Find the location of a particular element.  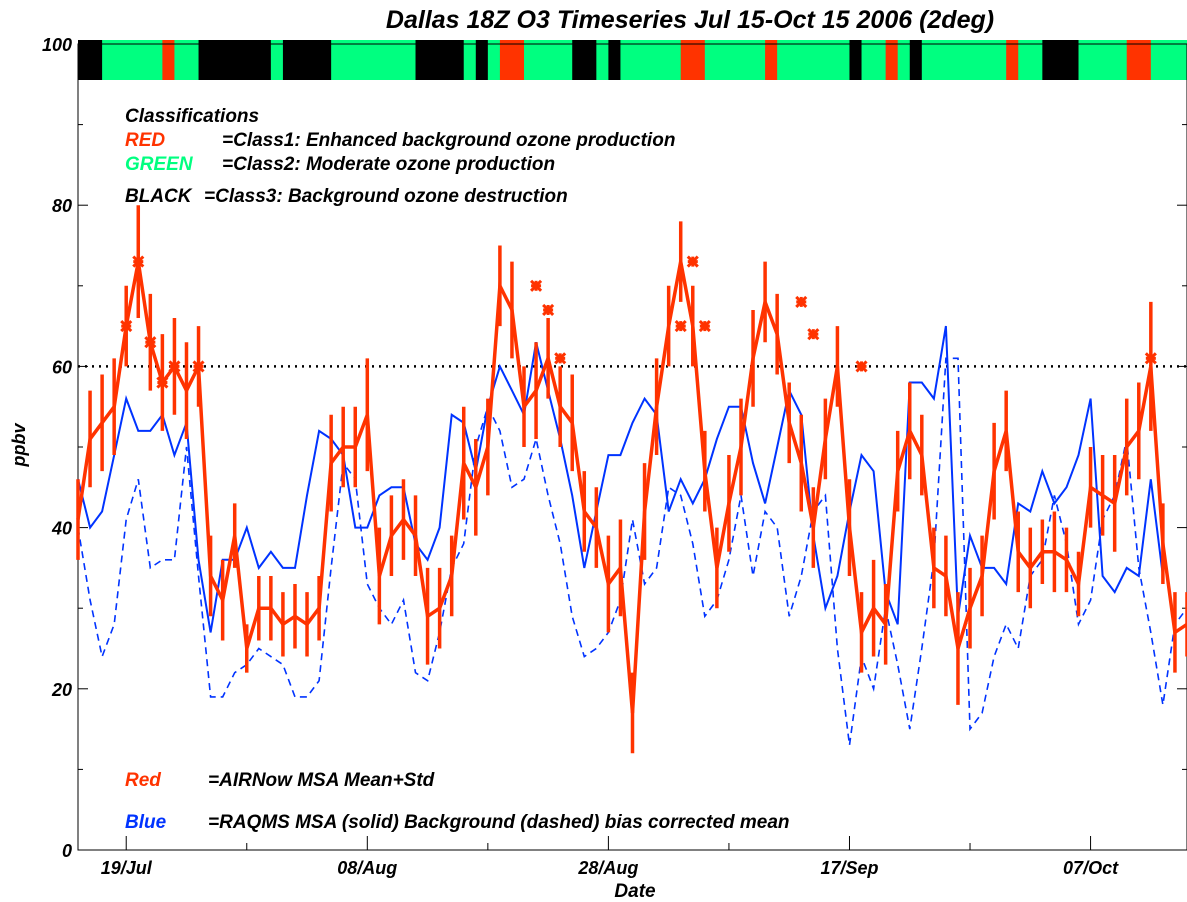

x-tick-label: 08/Aug is located at coordinates (367, 868).